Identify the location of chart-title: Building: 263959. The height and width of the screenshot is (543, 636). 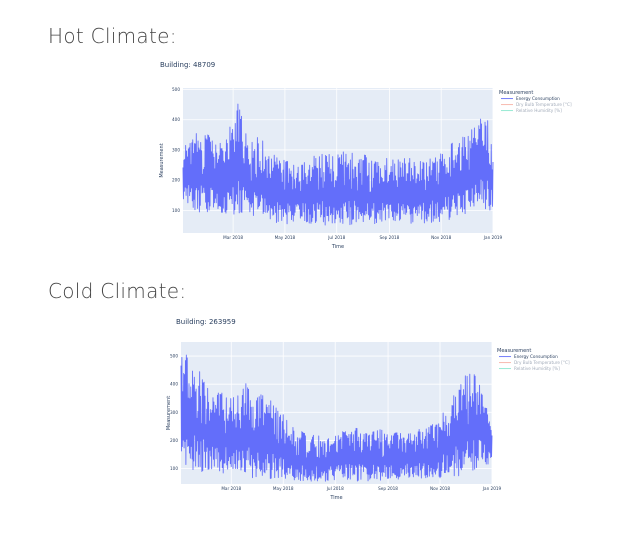
(206, 322).